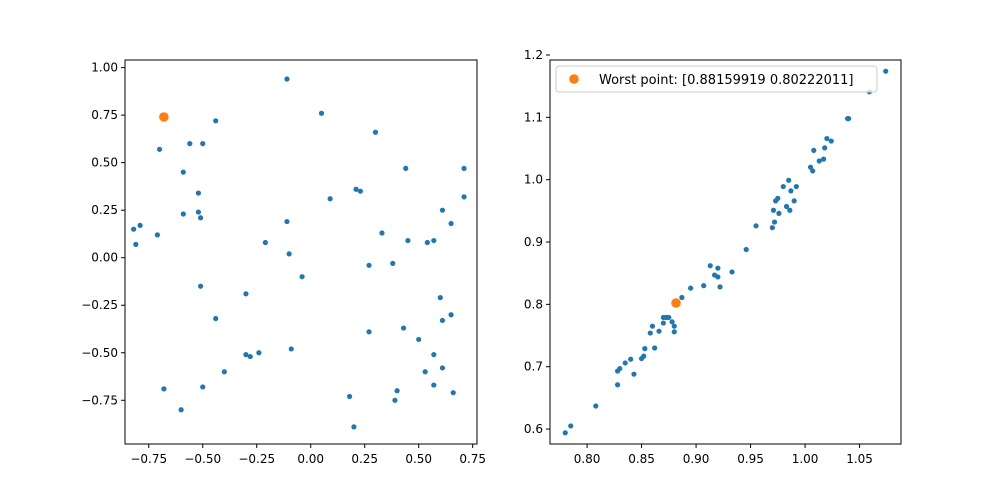 The image size is (1000, 500). I want to click on right-y-tick-label: 1.0, so click(533, 180).